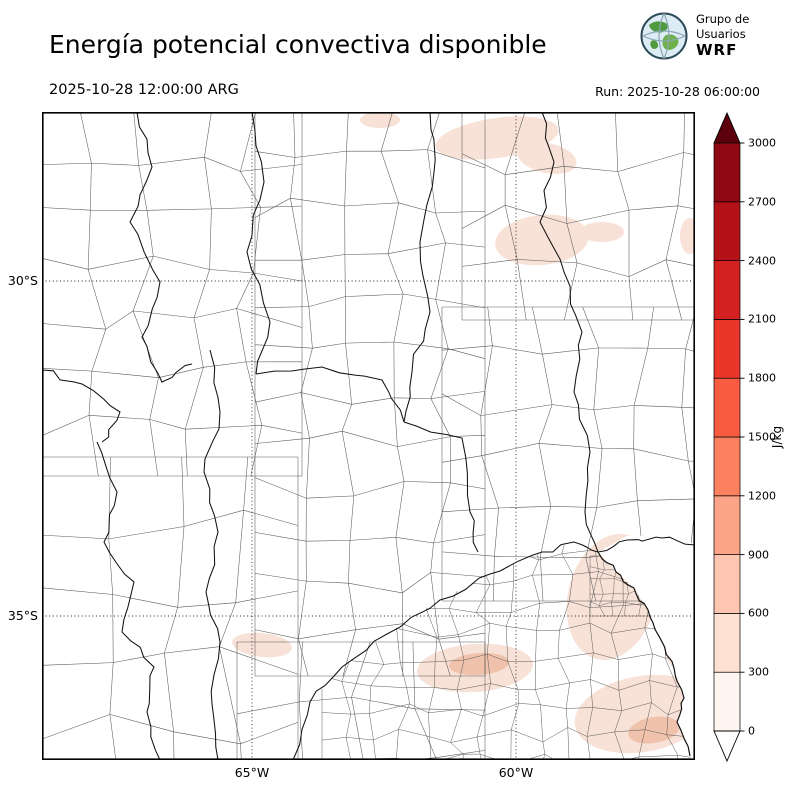 The width and height of the screenshot is (800, 800). Describe the element at coordinates (758, 555) in the screenshot. I see `colorbar-tick-label: 900` at that location.